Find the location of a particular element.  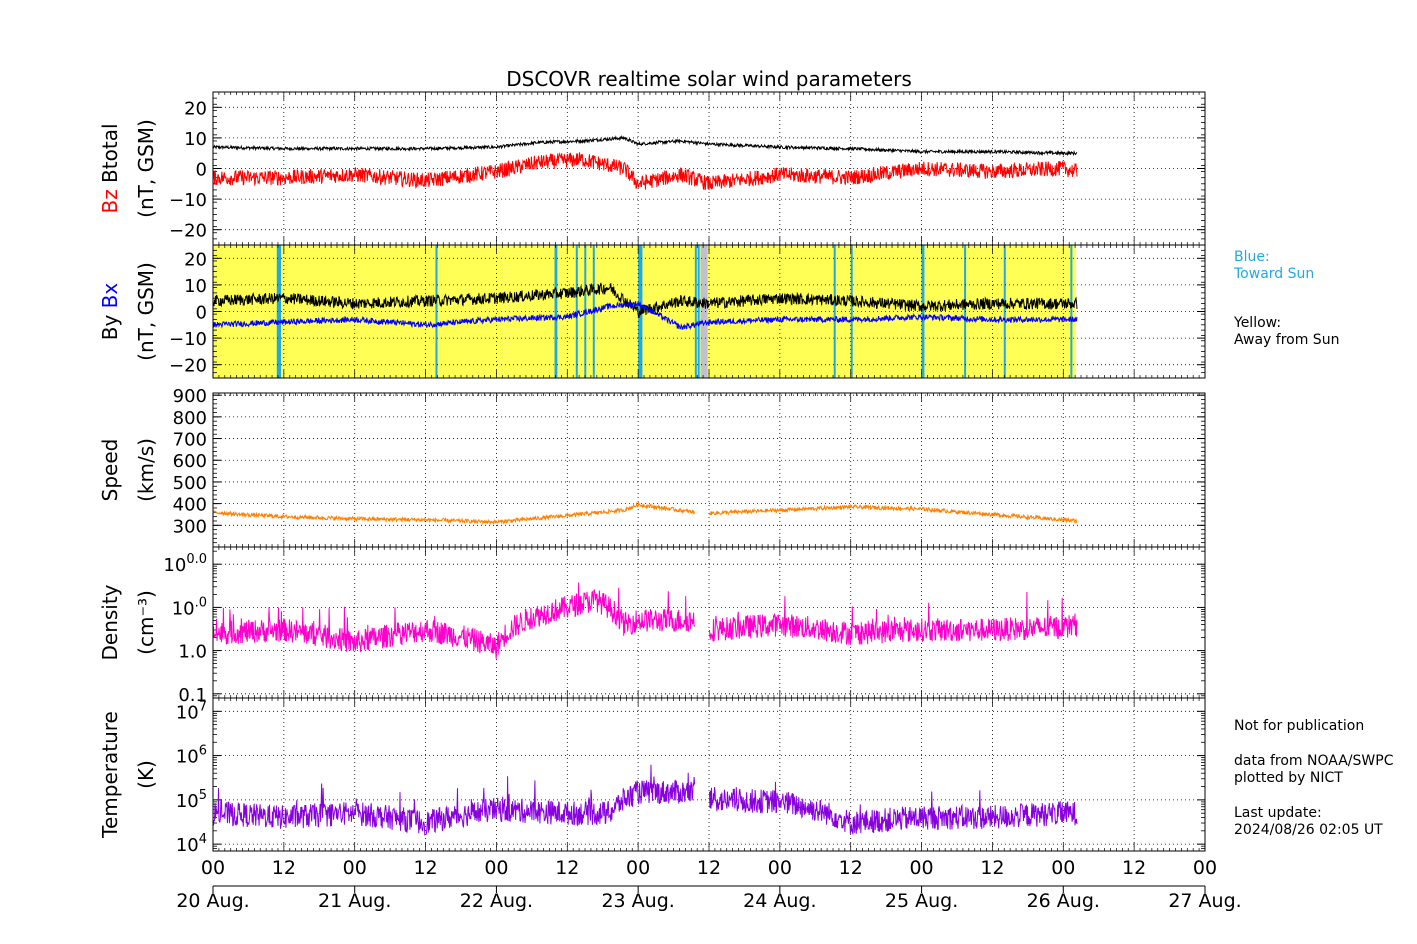

y-tick-label: 500 is located at coordinates (190, 483).